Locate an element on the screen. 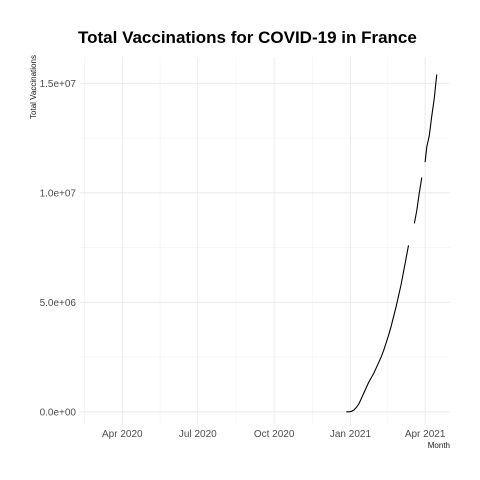  x-tick-label: Apr 2021 is located at coordinates (425, 434).